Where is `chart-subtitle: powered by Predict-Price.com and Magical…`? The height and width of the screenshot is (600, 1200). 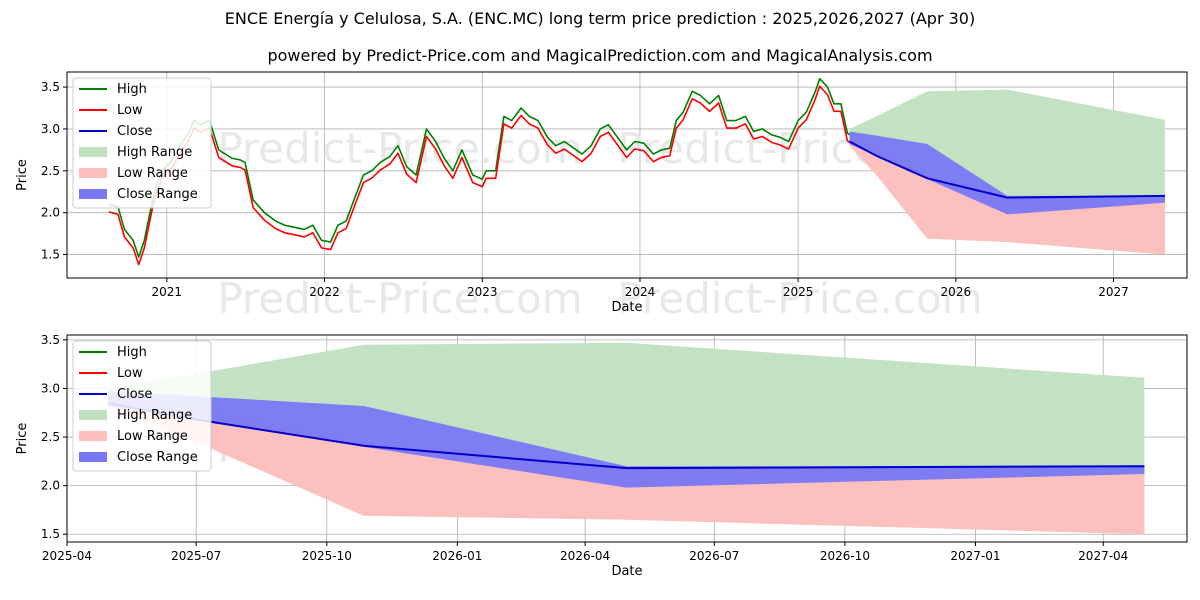
chart-subtitle: powered by Predict-Price.com and Magical… is located at coordinates (600, 55).